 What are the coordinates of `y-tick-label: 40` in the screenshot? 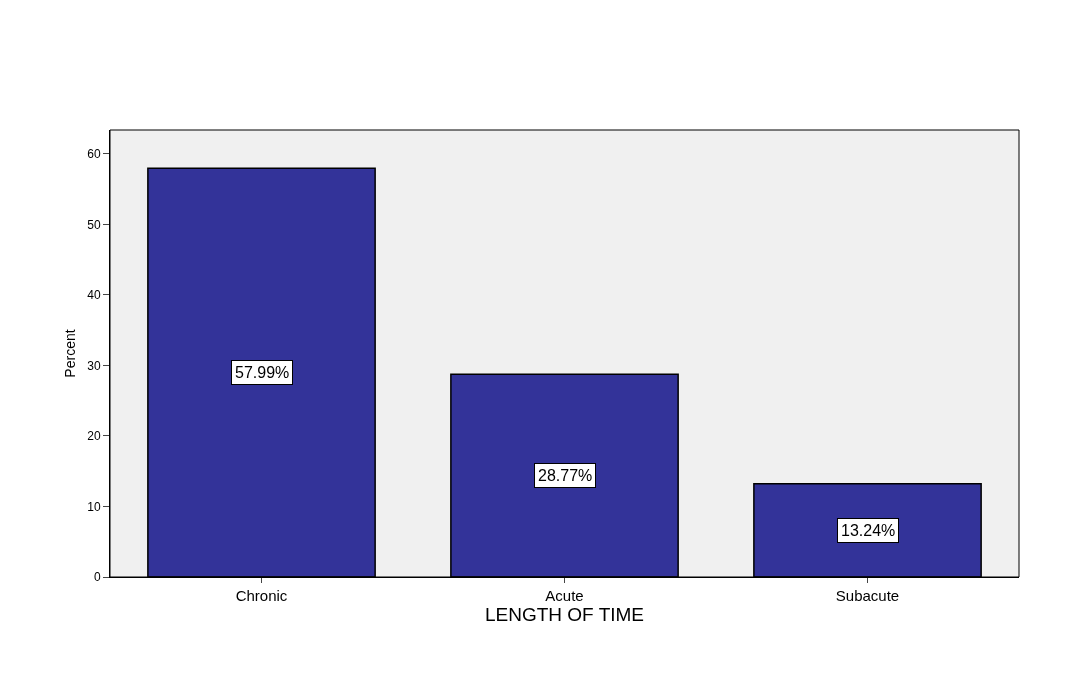 It's located at (94, 295).